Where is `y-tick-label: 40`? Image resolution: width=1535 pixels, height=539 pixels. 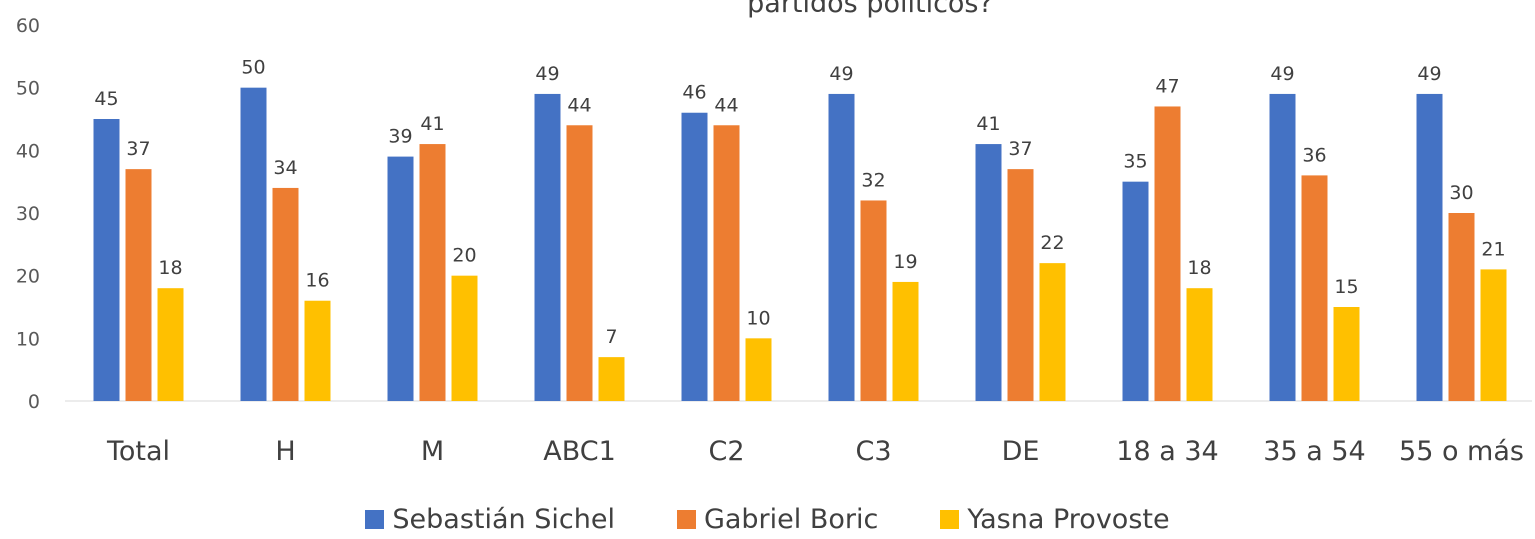 y-tick-label: 40 is located at coordinates (28, 151).